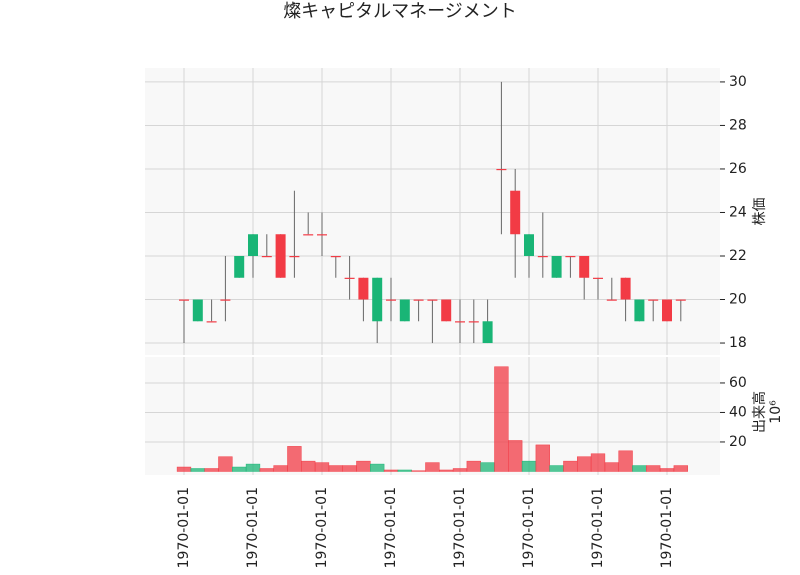  What do you see at coordinates (738, 343) in the screenshot?
I see `y-tick-label: 18` at bounding box center [738, 343].